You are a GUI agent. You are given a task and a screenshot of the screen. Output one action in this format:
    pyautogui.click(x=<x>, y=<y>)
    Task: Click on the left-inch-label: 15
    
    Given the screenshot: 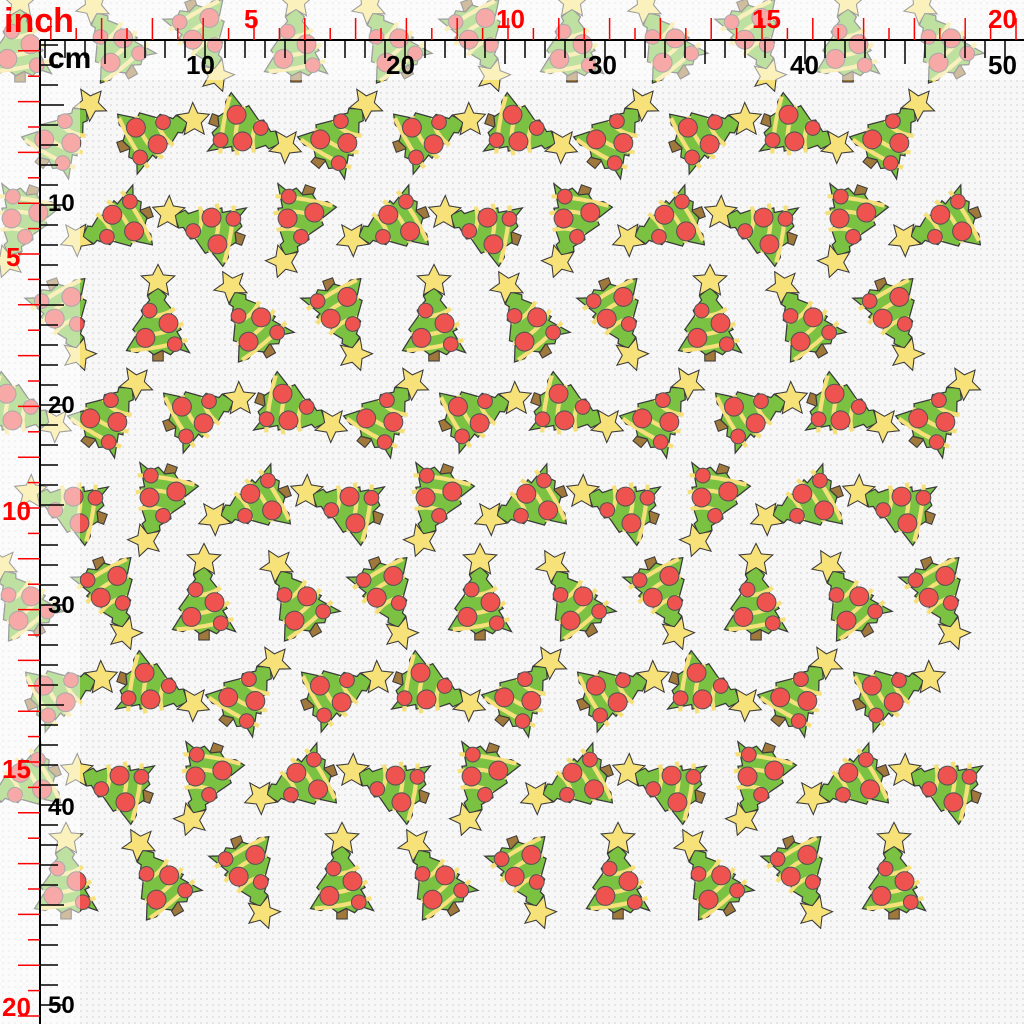 What is the action you would take?
    pyautogui.click(x=16, y=769)
    